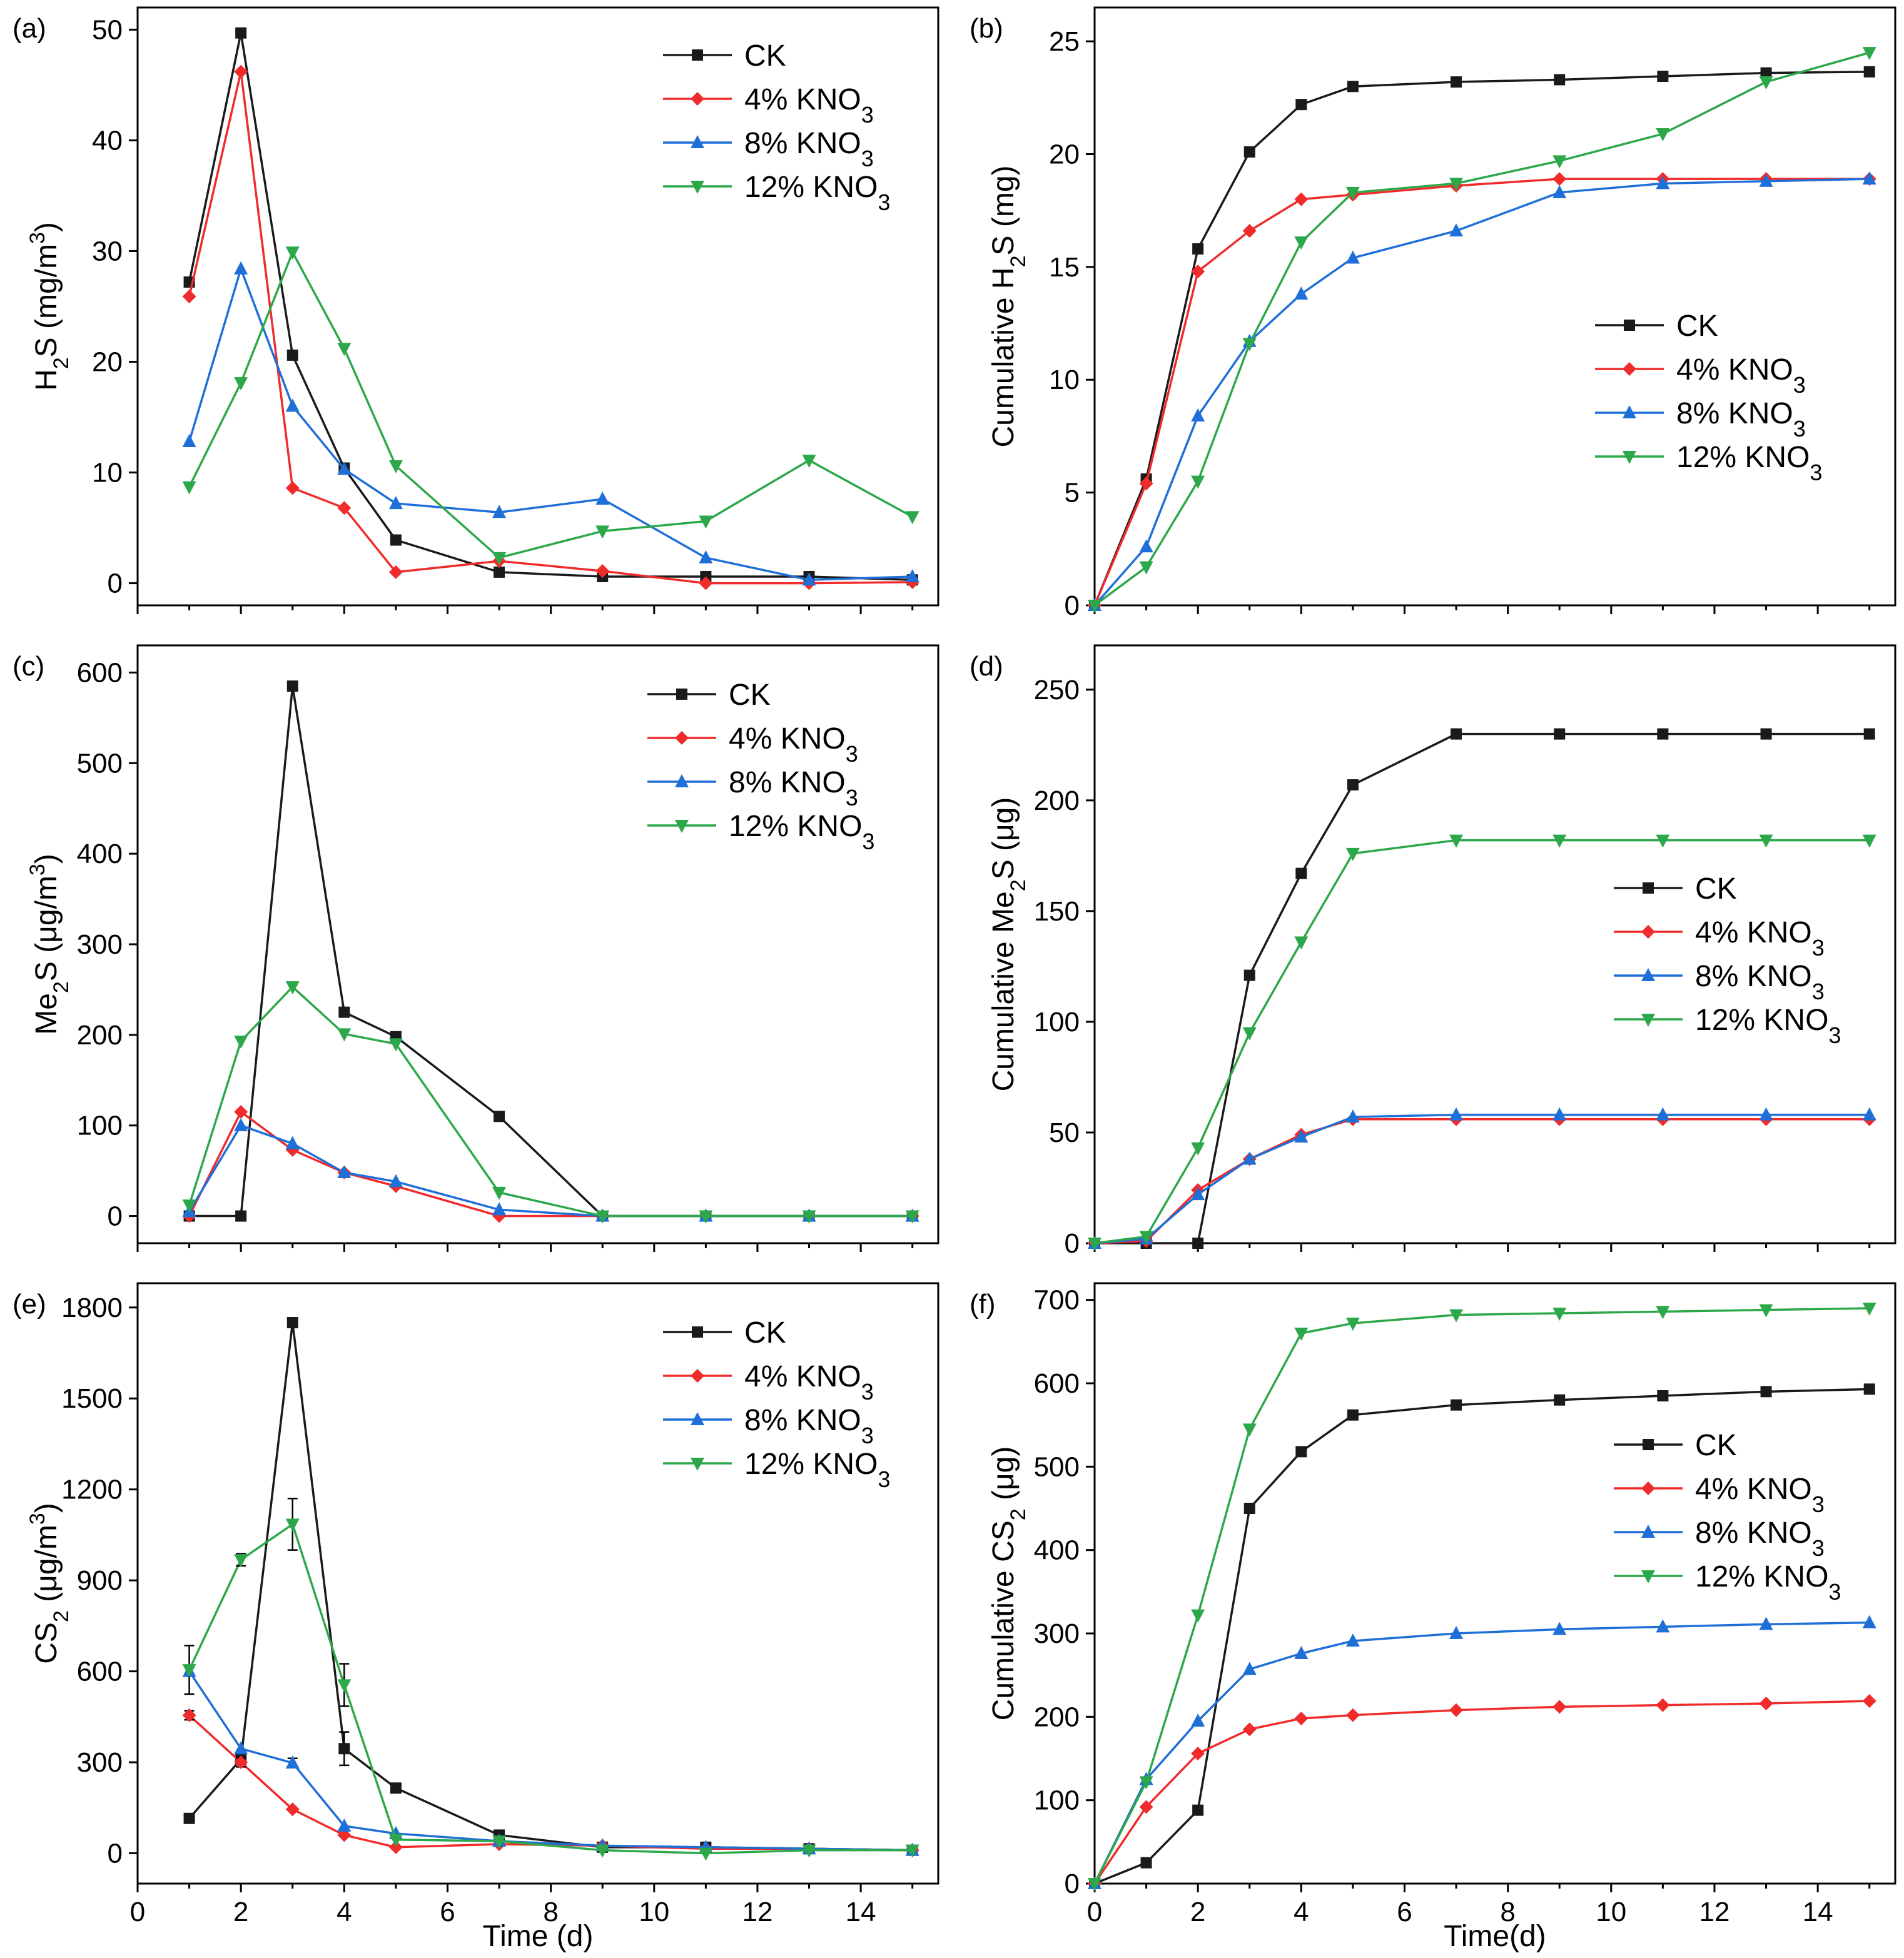 This screenshot has height=1958, width=1904. I want to click on x-tick-label: 4, so click(1301, 1912).